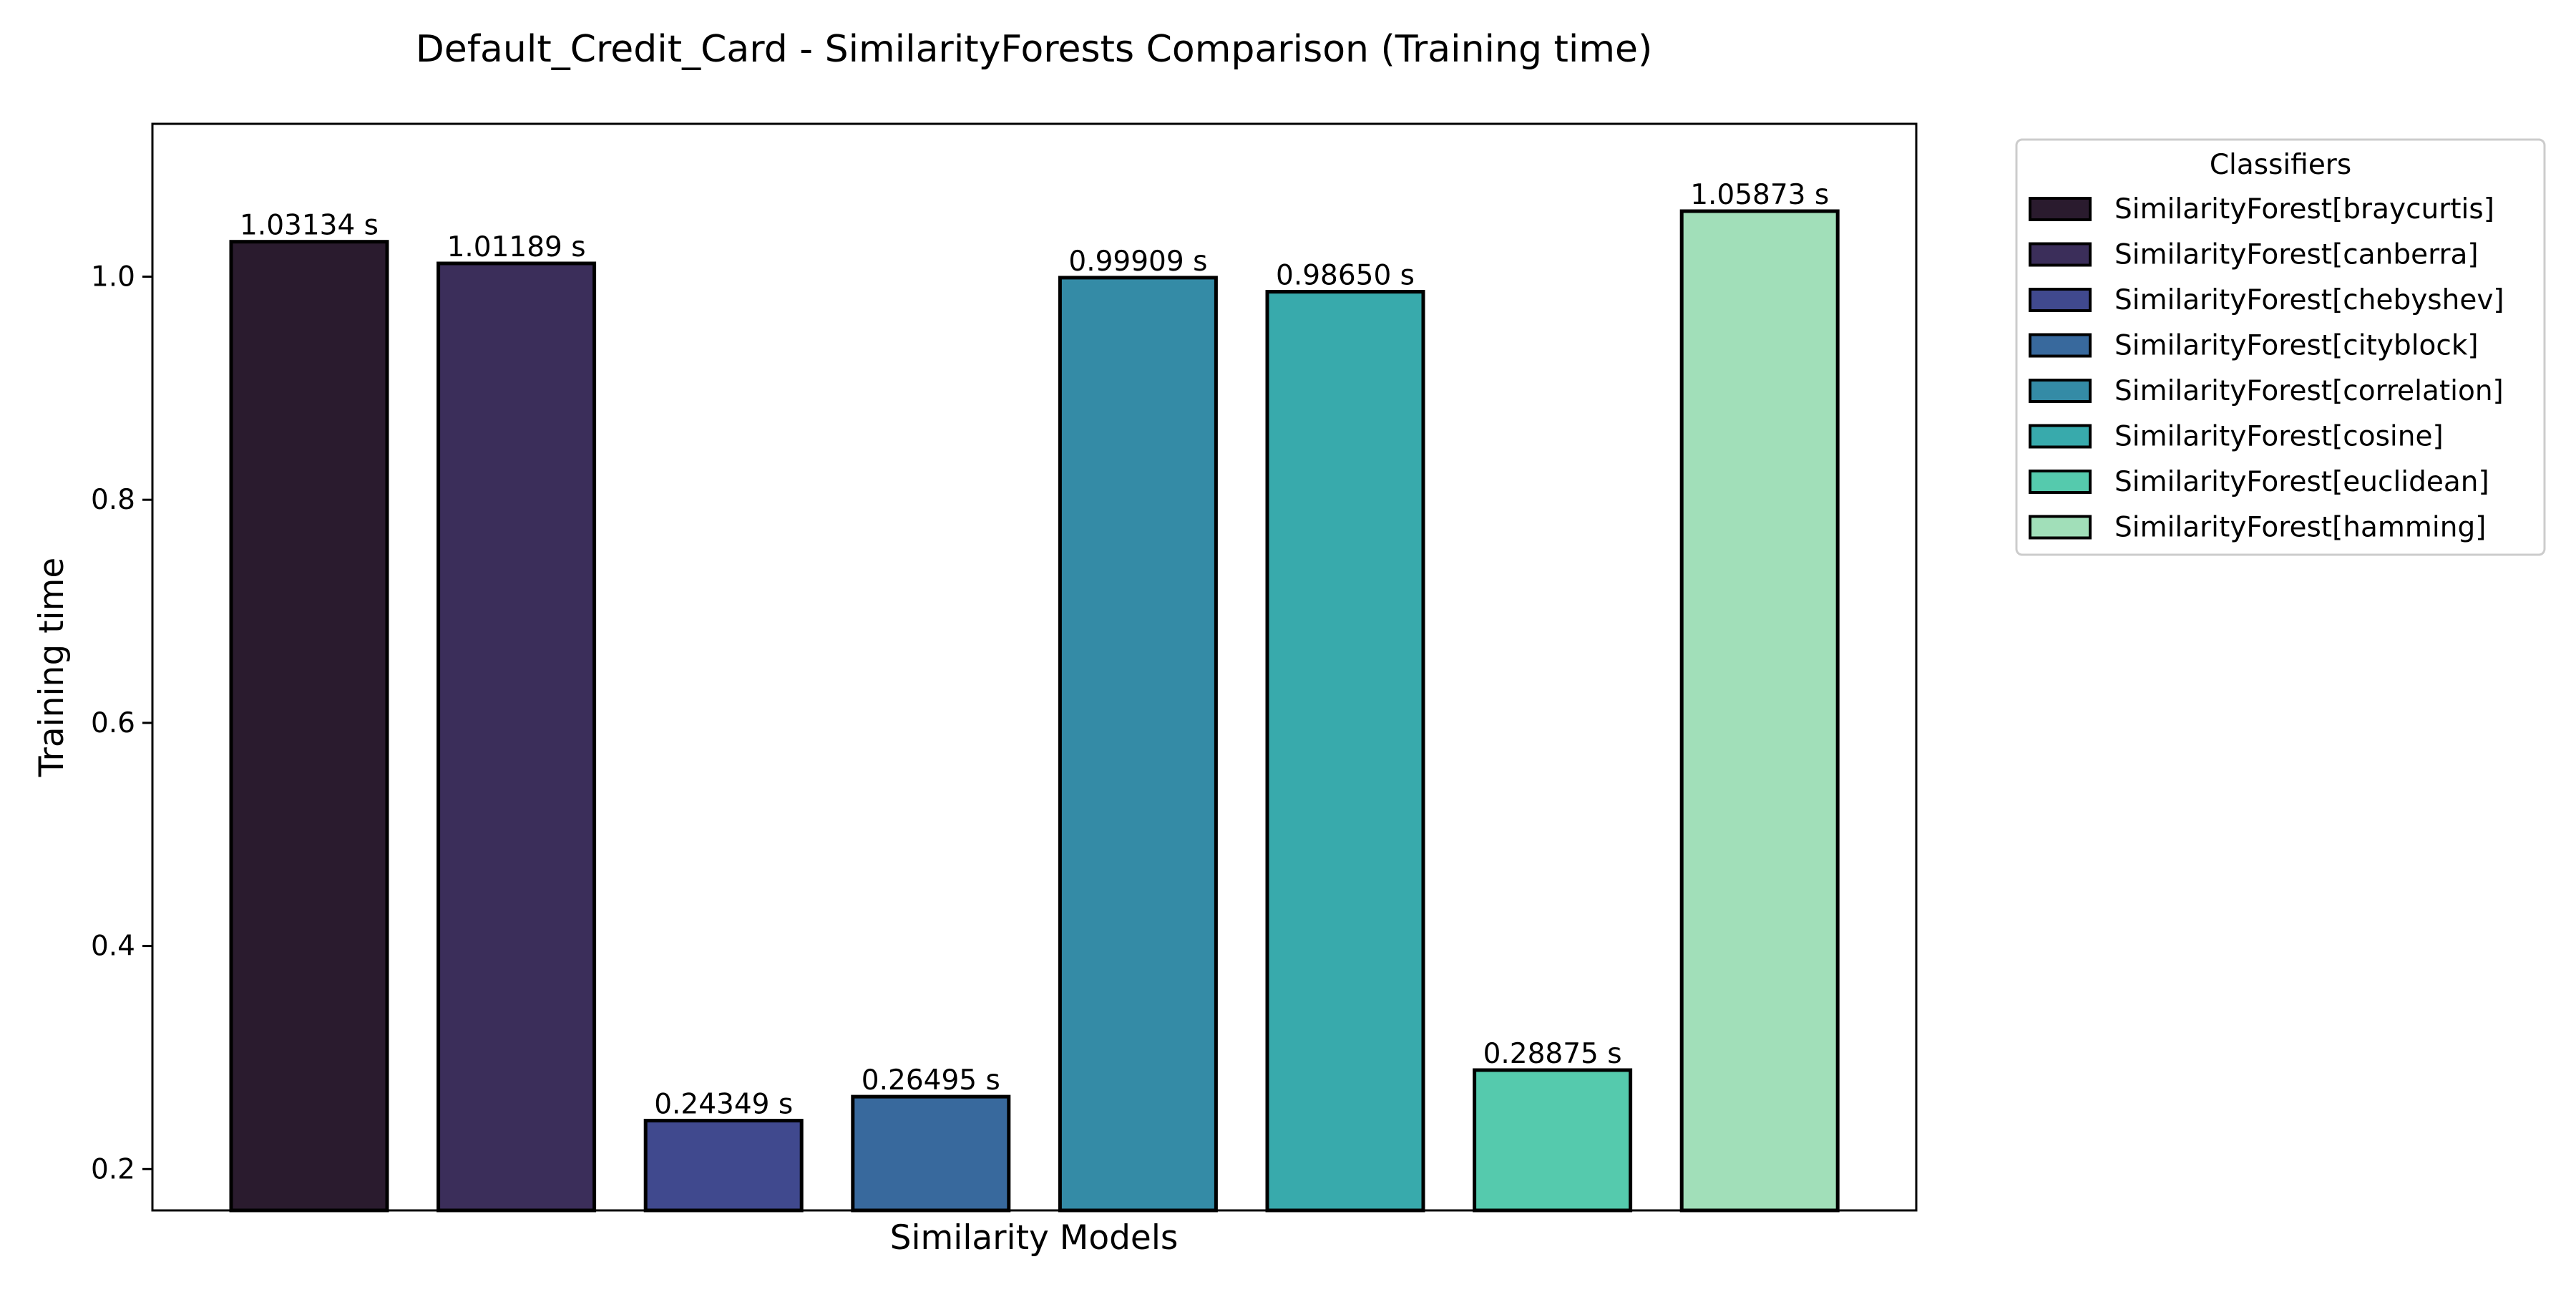 This screenshot has height=1292, width=2576. I want to click on legend-label-8: SimilarityForest[hamming], so click(2300, 528).